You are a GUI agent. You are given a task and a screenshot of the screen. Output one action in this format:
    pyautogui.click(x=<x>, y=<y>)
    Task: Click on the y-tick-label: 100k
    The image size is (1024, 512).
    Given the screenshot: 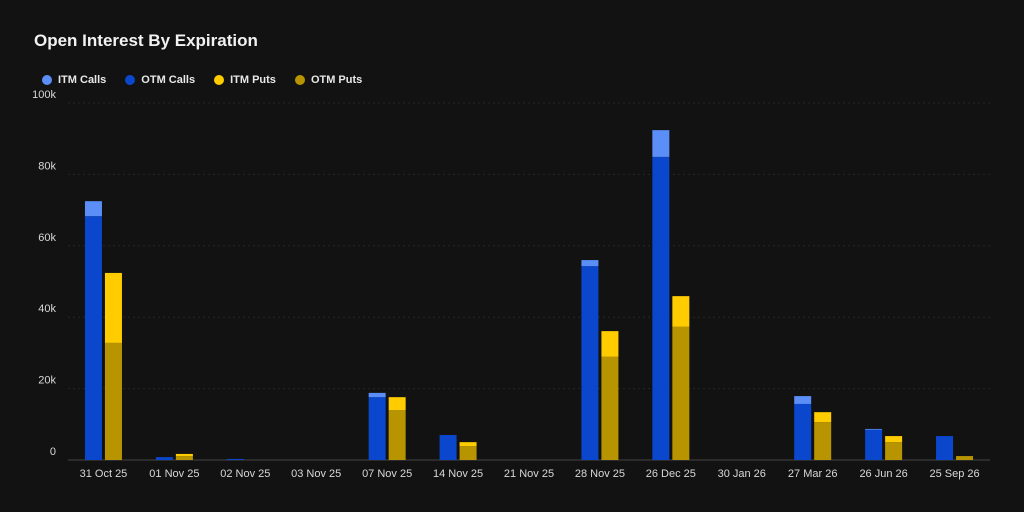 What is the action you would take?
    pyautogui.click(x=44, y=95)
    